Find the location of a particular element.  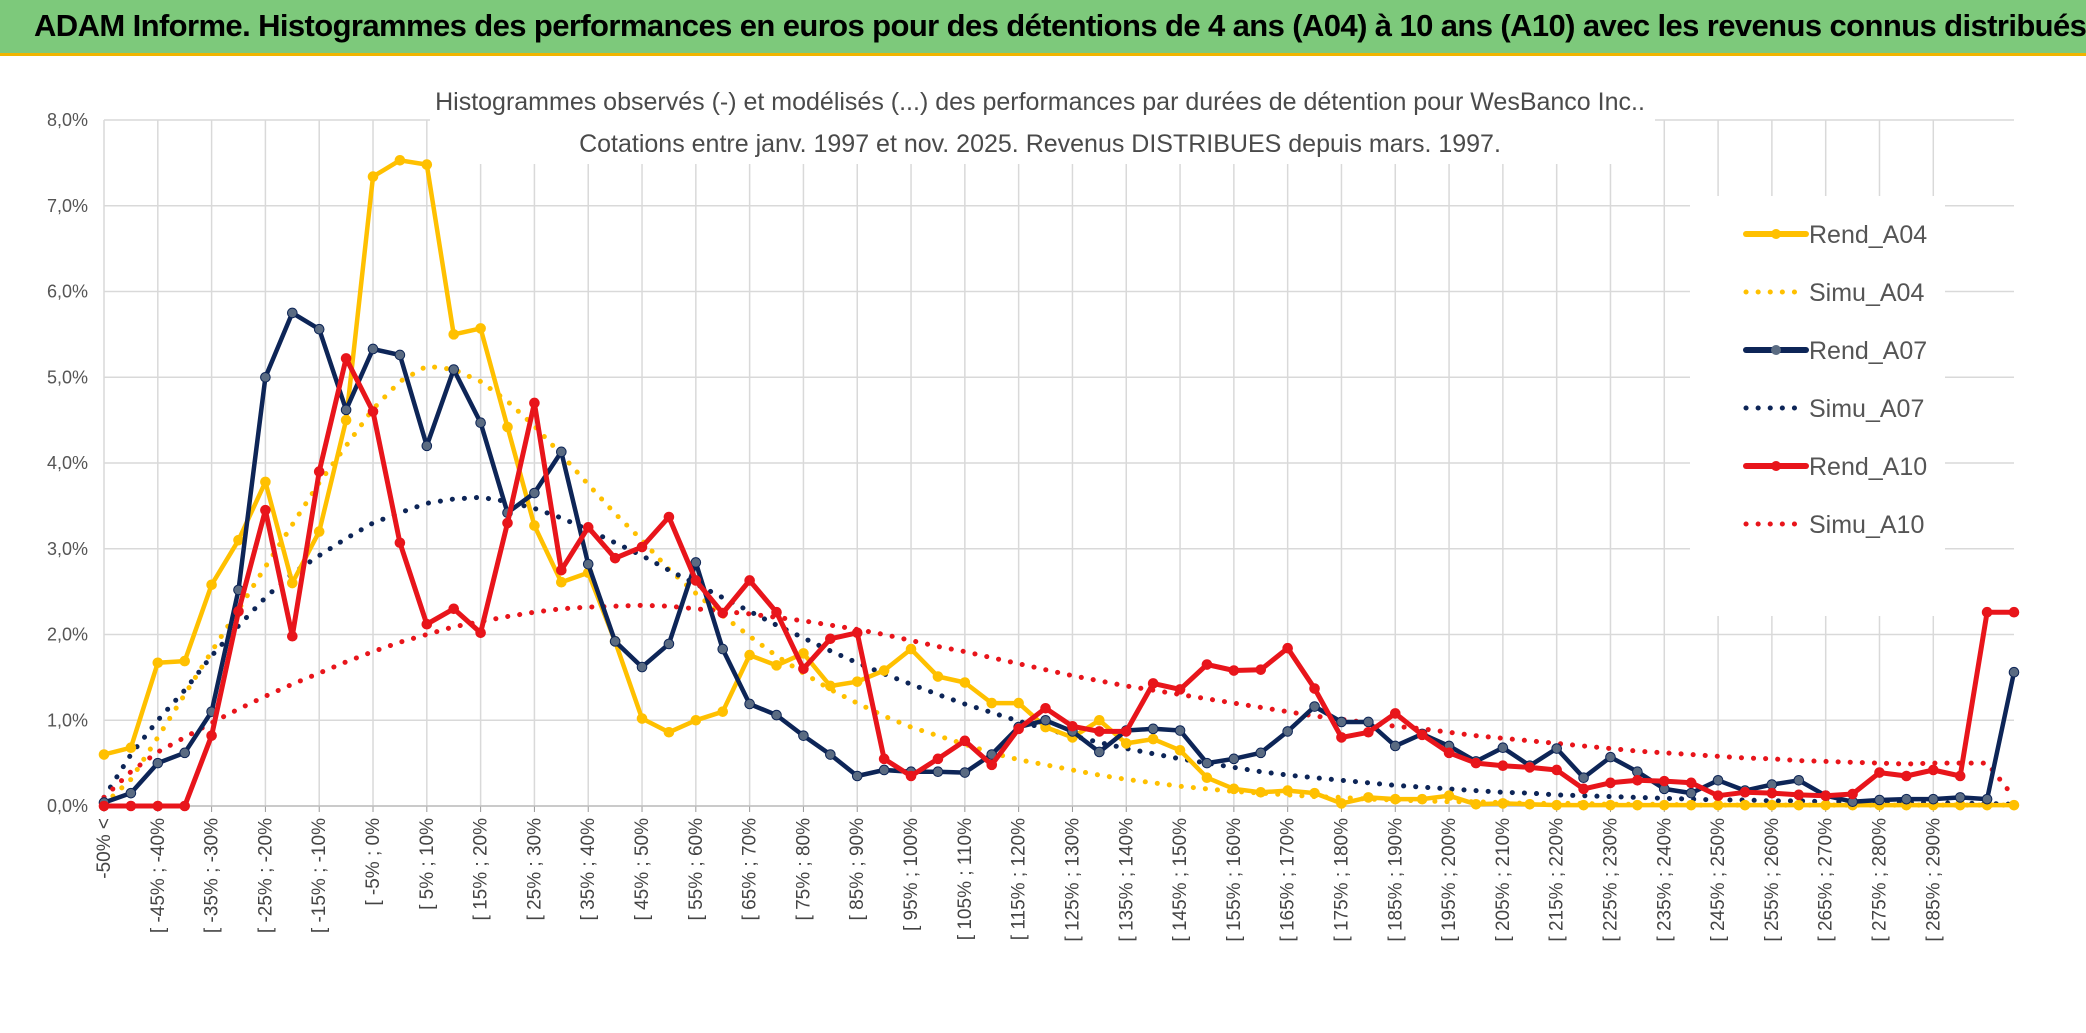

legend-label-simu-a07: Simu_A07 is located at coordinates (1866, 409).